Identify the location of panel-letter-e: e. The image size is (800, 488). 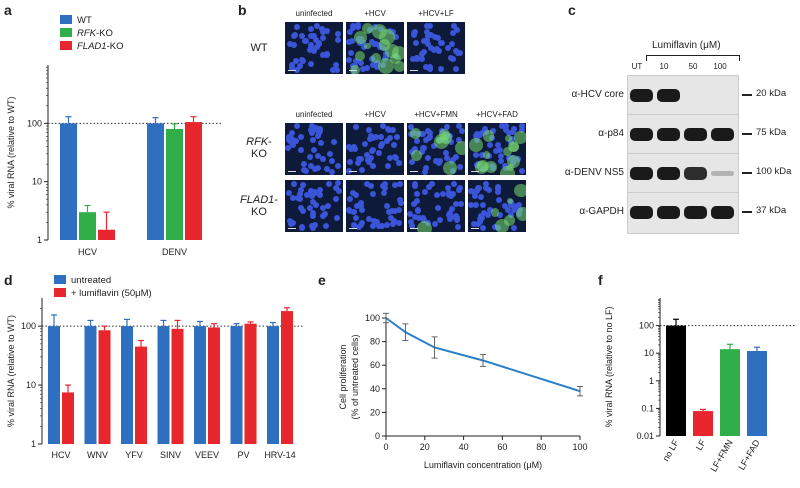
(322, 280).